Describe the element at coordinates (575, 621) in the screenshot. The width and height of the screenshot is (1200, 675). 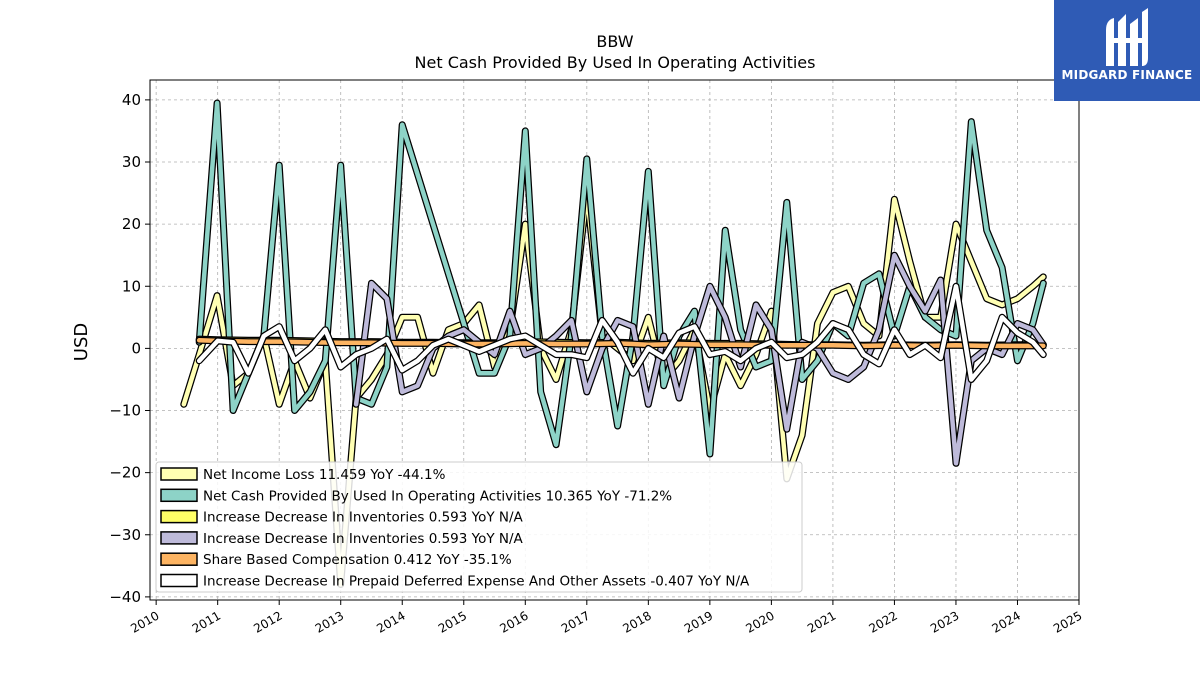
I see `x-tick-label: 2017` at that location.